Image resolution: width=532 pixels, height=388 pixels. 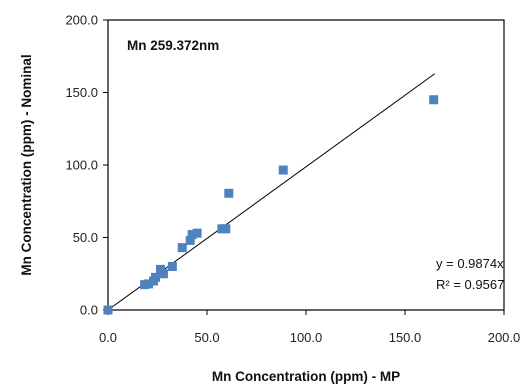 What do you see at coordinates (173, 45) in the screenshot?
I see `chart-annotation: Mn 259.372nm` at bounding box center [173, 45].